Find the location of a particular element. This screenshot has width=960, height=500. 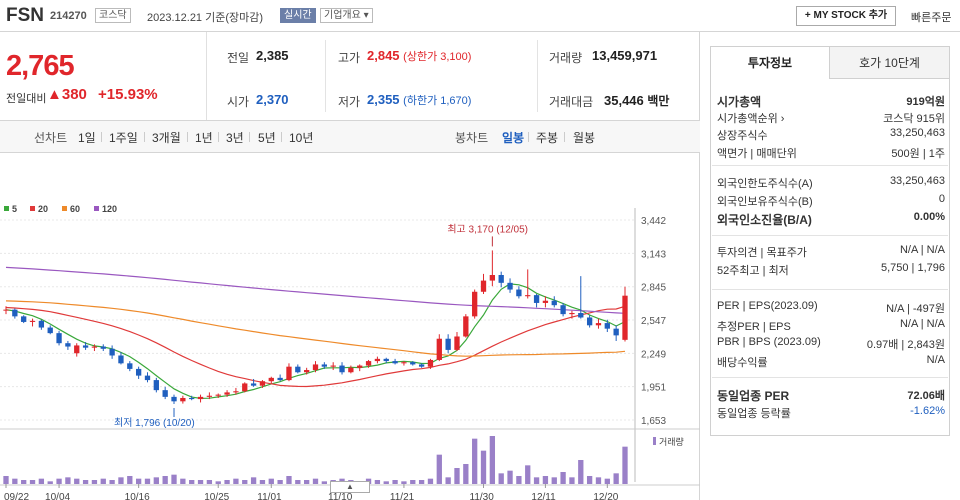

tab-investment-info: 투자정보 is located at coordinates (770, 63).